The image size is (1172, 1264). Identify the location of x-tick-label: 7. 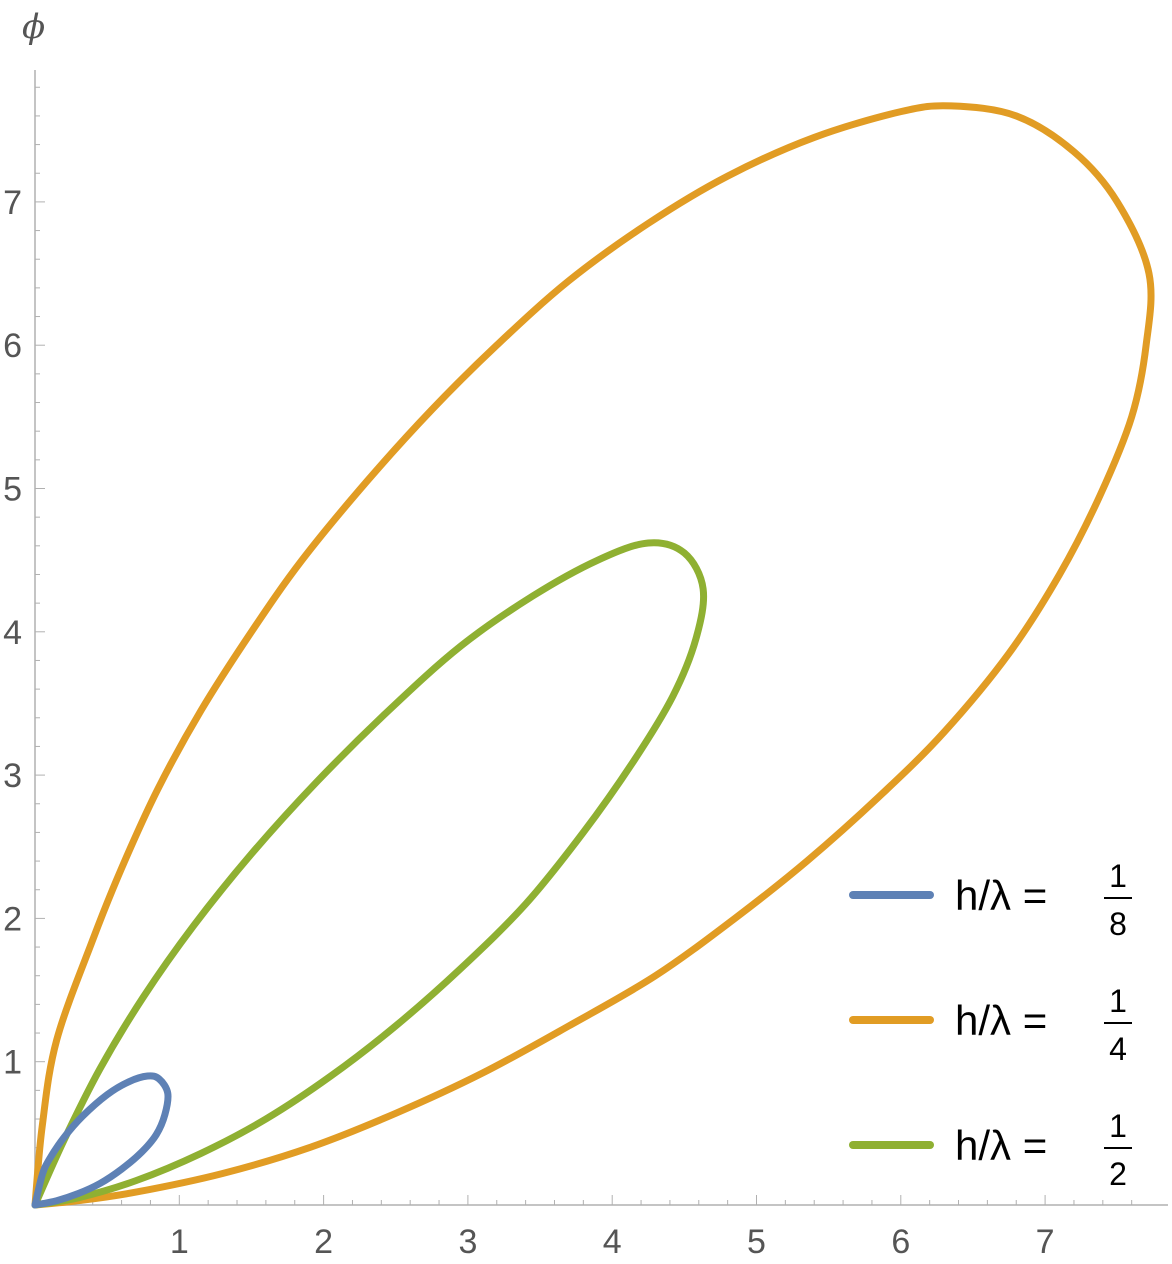
(1045, 1242).